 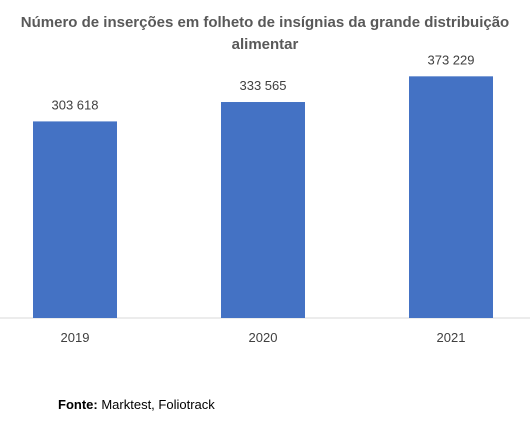 I want to click on tick-label-2019: 2019, so click(x=75, y=337).